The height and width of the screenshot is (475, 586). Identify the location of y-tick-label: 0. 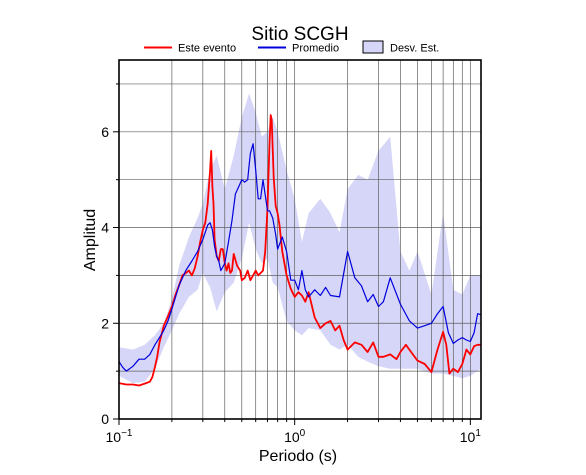
(105, 419).